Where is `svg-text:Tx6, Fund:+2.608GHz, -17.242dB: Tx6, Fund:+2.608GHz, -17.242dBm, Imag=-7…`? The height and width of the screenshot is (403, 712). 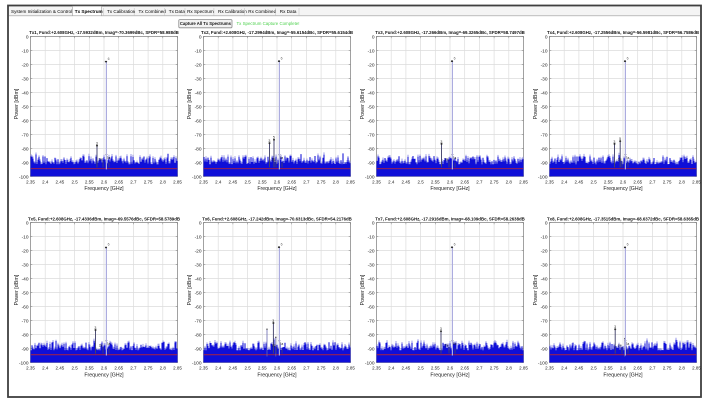
svg-text:Tx6, Fund:+2.608GHz, -17.242dB: Tx6, Fund:+2.608GHz, -17.242dBm, Imag=-7… is located at coordinates (277, 218).